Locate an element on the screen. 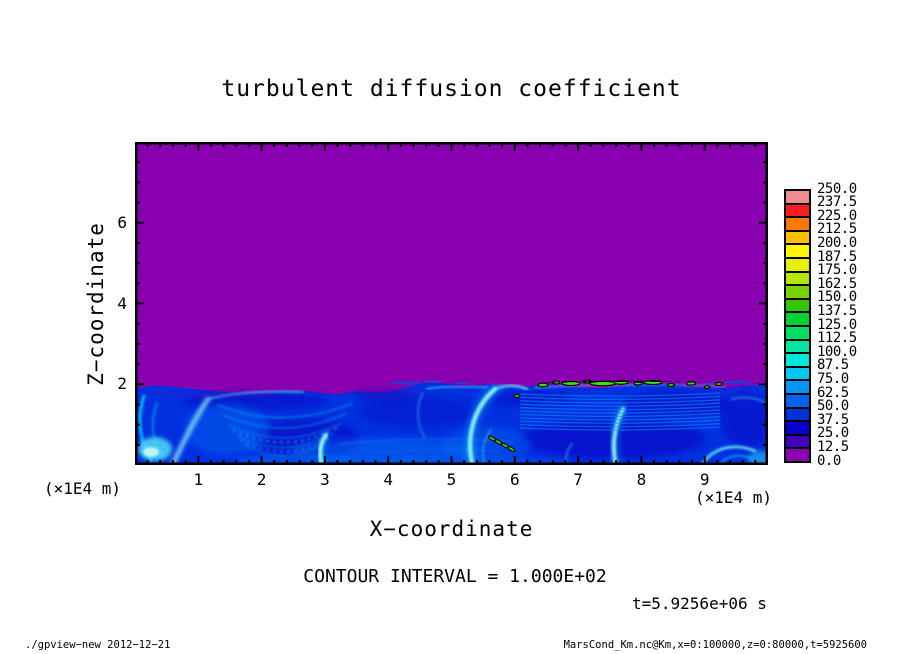 This screenshot has height=654, width=904. z-tick-label: 2 is located at coordinates (122, 384).